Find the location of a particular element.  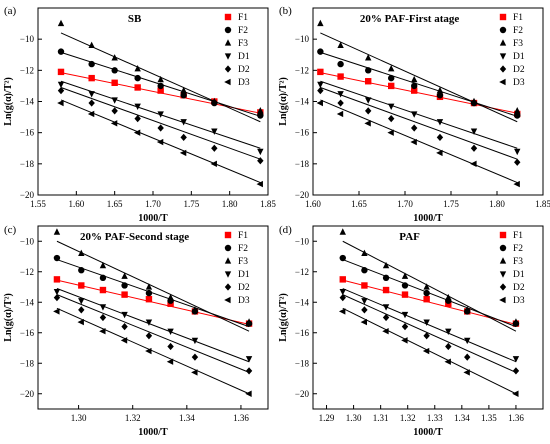

x-tick-label: 1.30 is located at coordinates (79, 418).